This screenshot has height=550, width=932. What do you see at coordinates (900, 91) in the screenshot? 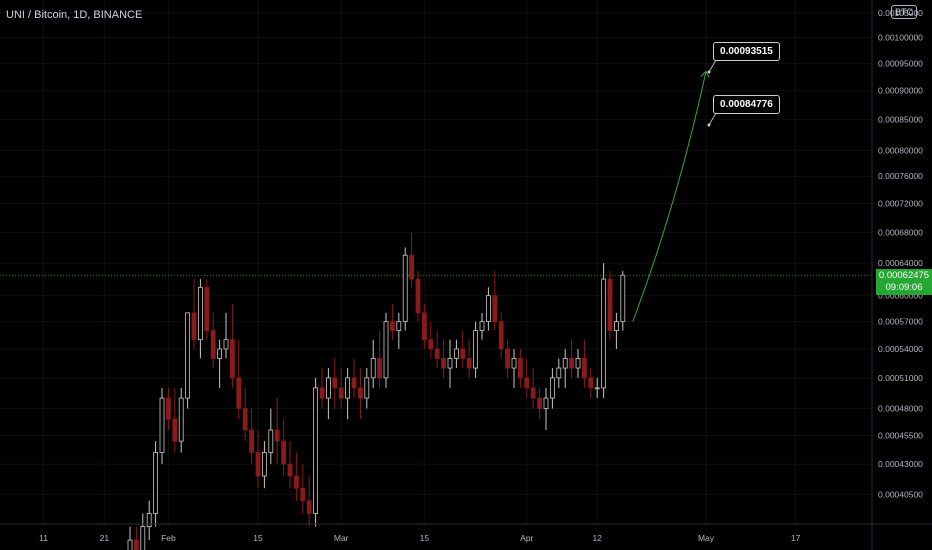
I see `y-tick-label: 0.00090000` at bounding box center [900, 91].